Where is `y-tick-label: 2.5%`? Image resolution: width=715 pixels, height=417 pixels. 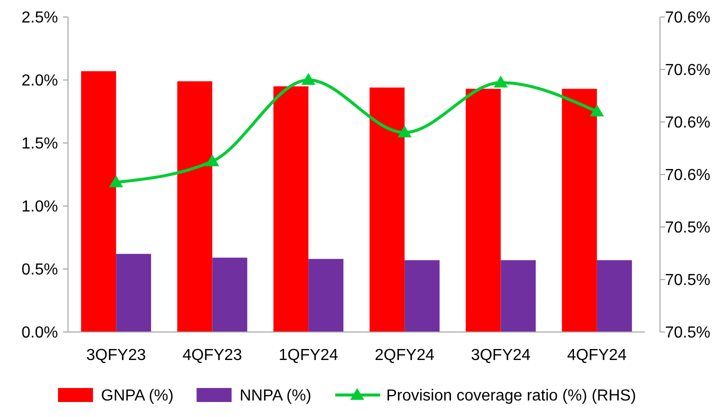 y-tick-label: 2.5% is located at coordinates (40, 18).